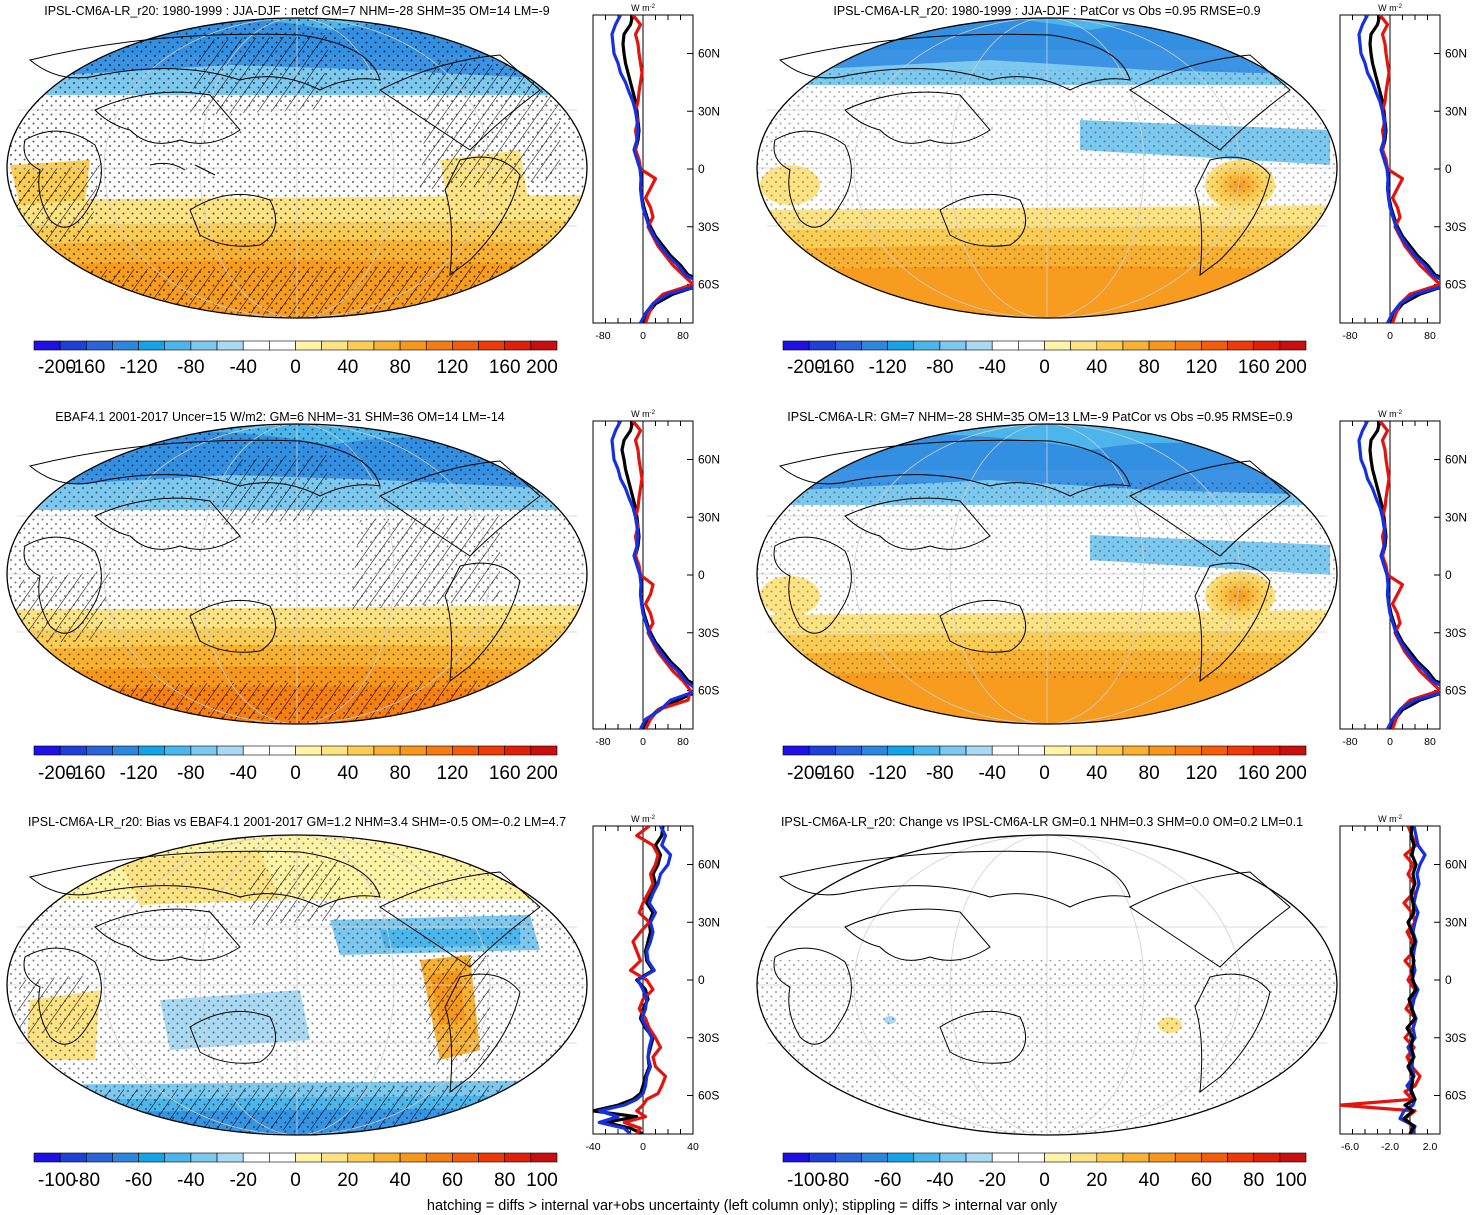 This screenshot has height=1215, width=1483. Describe the element at coordinates (1254, 773) in the screenshot. I see `colorbar-label: 160` at that location.